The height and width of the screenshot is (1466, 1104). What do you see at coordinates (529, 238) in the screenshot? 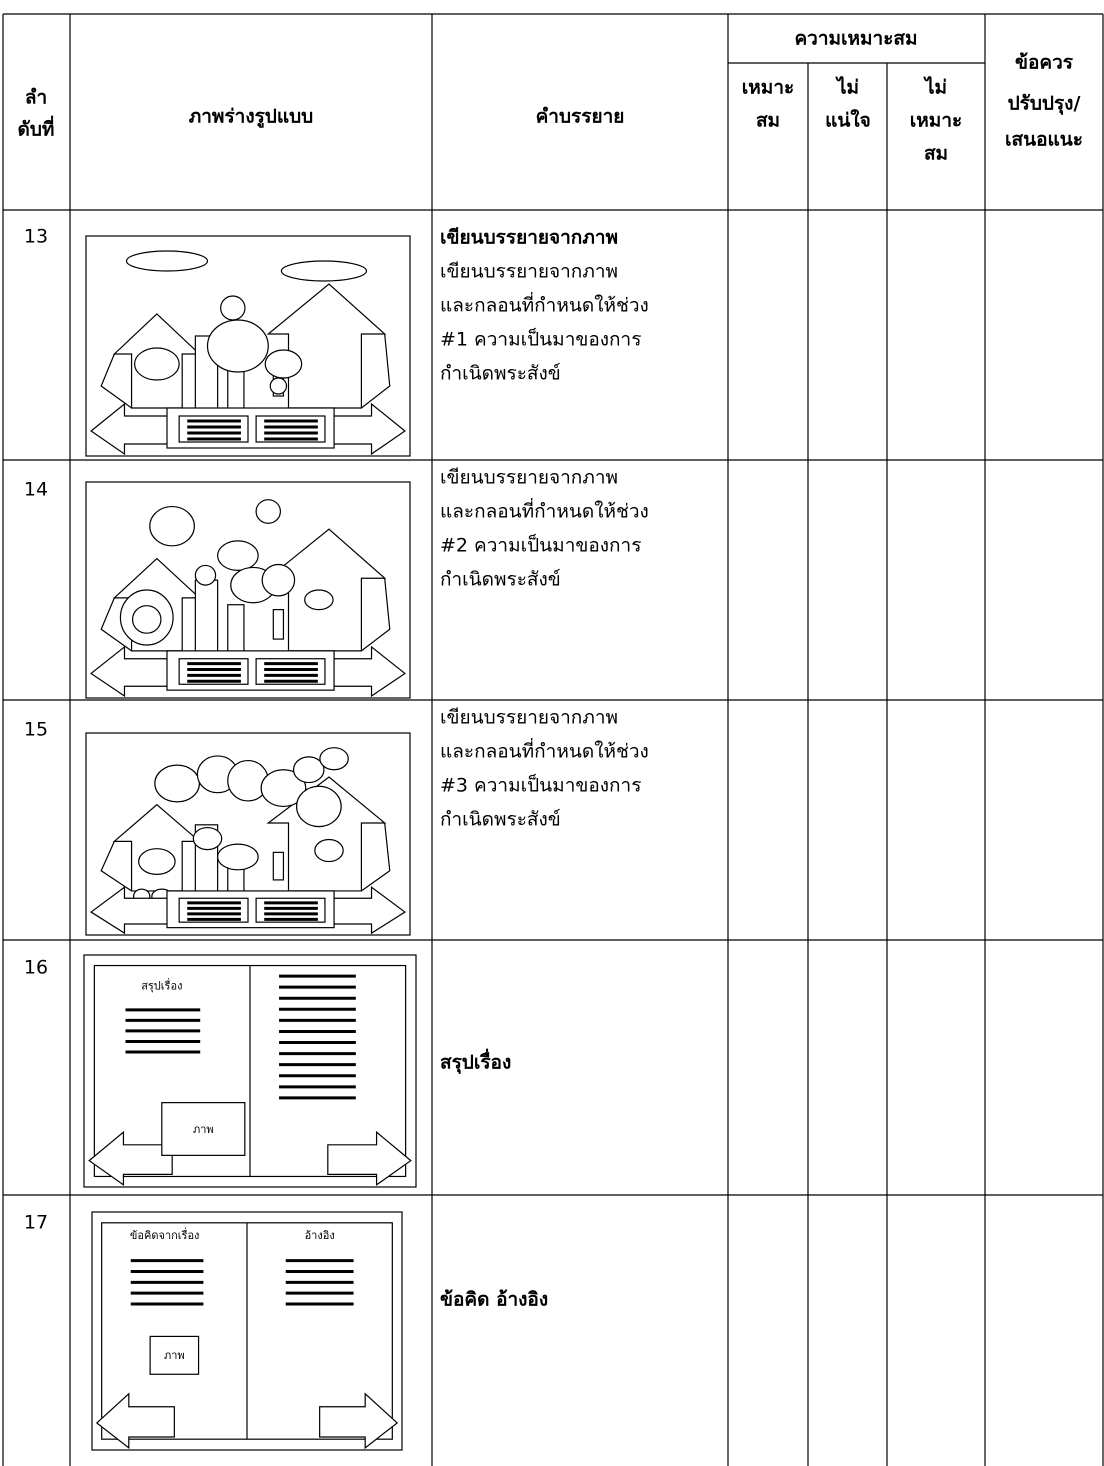
I see `description-title: เขียนบรรยายจากภาพ` at bounding box center [529, 238].